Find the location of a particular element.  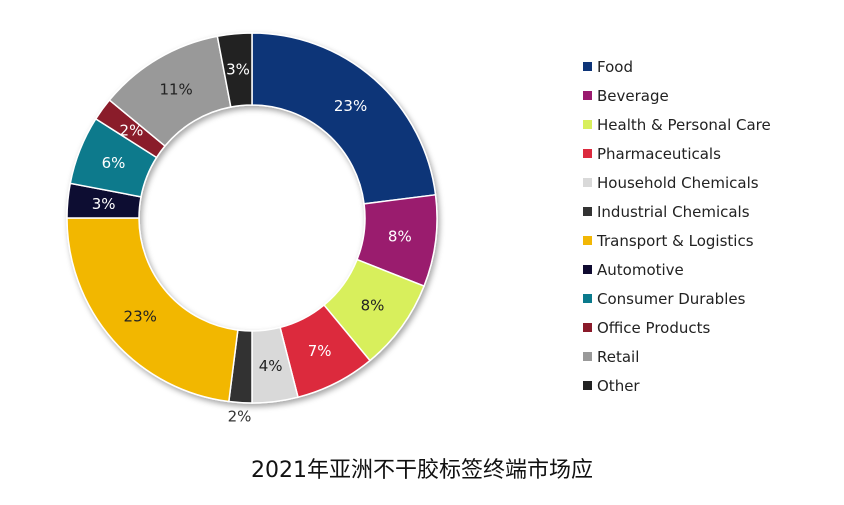

legend-item-automotive: Automotive is located at coordinates (677, 269).